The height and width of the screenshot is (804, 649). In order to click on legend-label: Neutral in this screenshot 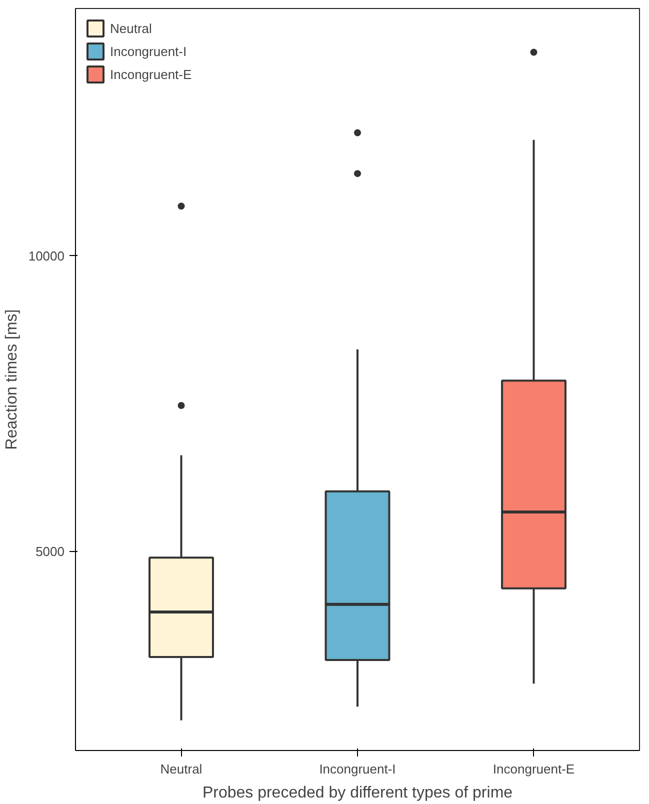, I will do `click(131, 28)`.